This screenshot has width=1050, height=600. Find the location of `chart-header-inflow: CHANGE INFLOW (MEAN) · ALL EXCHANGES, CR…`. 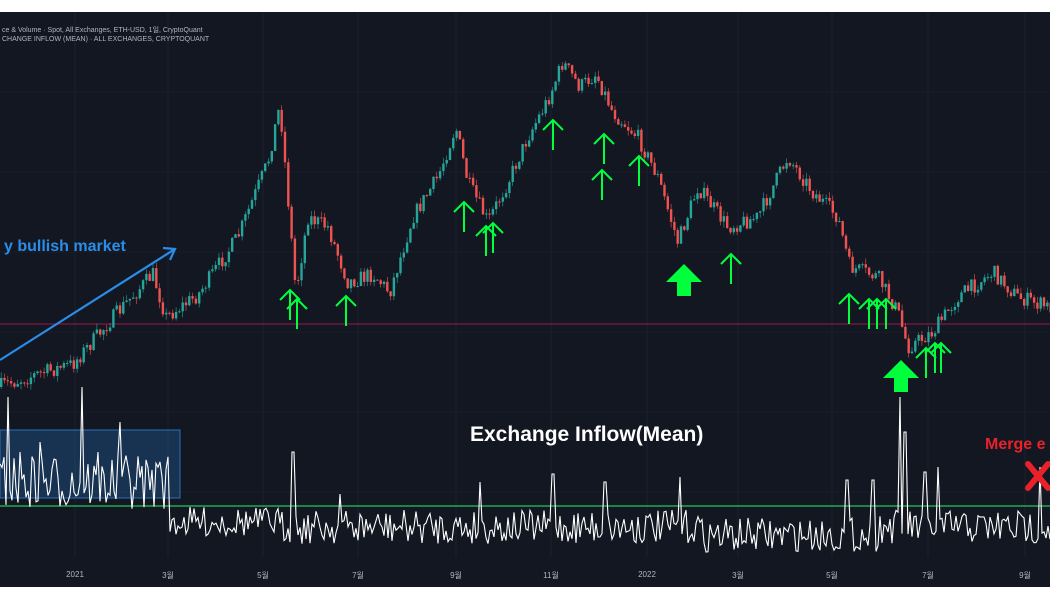

chart-header-inflow: CHANGE INFLOW (MEAN) · ALL EXCHANGES, CR… is located at coordinates (106, 39).